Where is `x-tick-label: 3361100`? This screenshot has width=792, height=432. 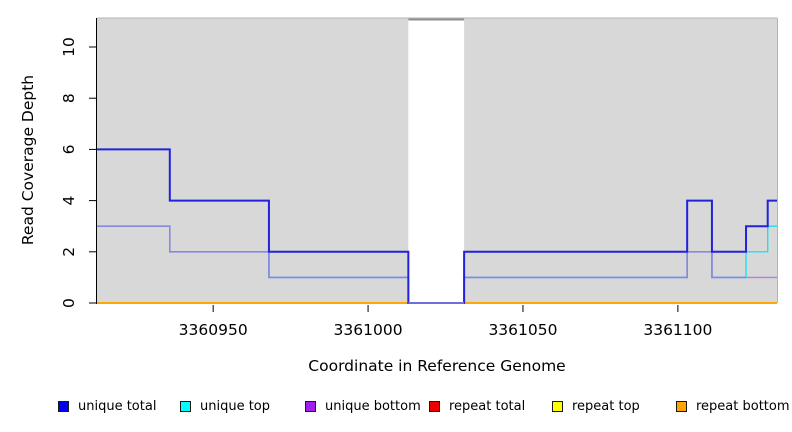
x-tick-label: 3361100 is located at coordinates (677, 330).